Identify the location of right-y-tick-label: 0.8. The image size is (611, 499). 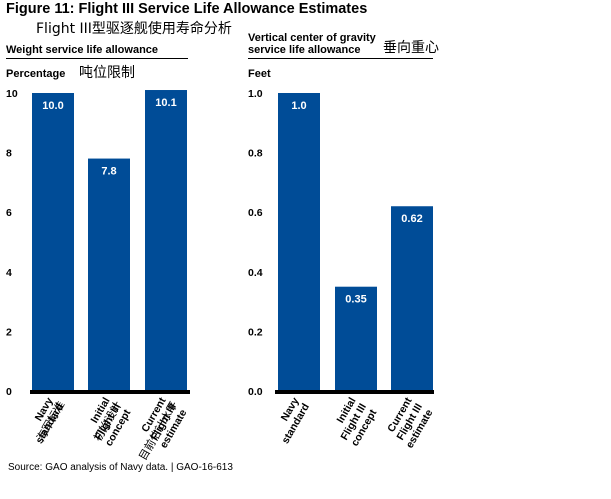
(255, 154).